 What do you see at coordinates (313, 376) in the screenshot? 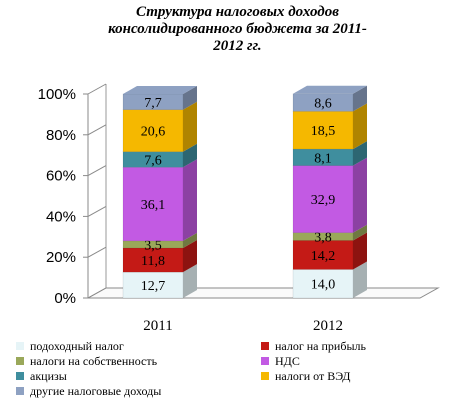
I see `legend-label: налоги от ВЭД` at bounding box center [313, 376].